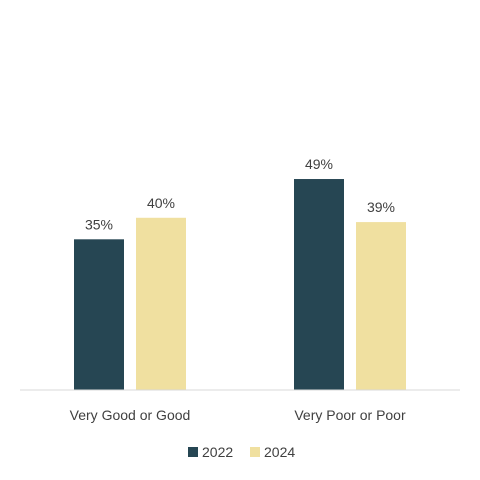 Image resolution: width=480 pixels, height=480 pixels. I want to click on legend-label-2024: 2024, so click(279, 452).